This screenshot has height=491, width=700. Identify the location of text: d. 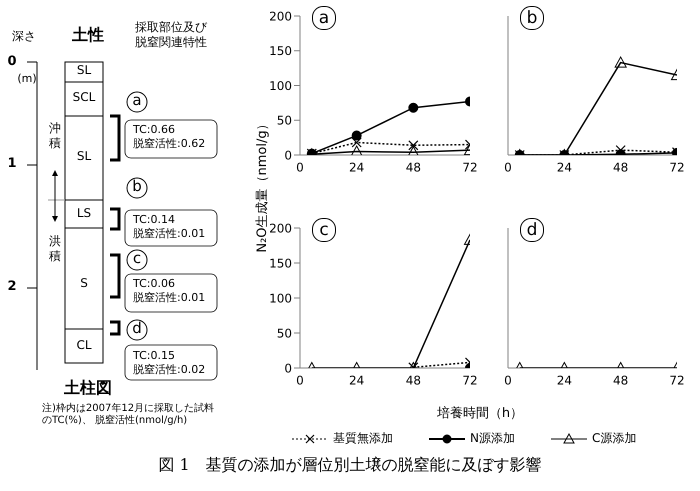
(137, 328).